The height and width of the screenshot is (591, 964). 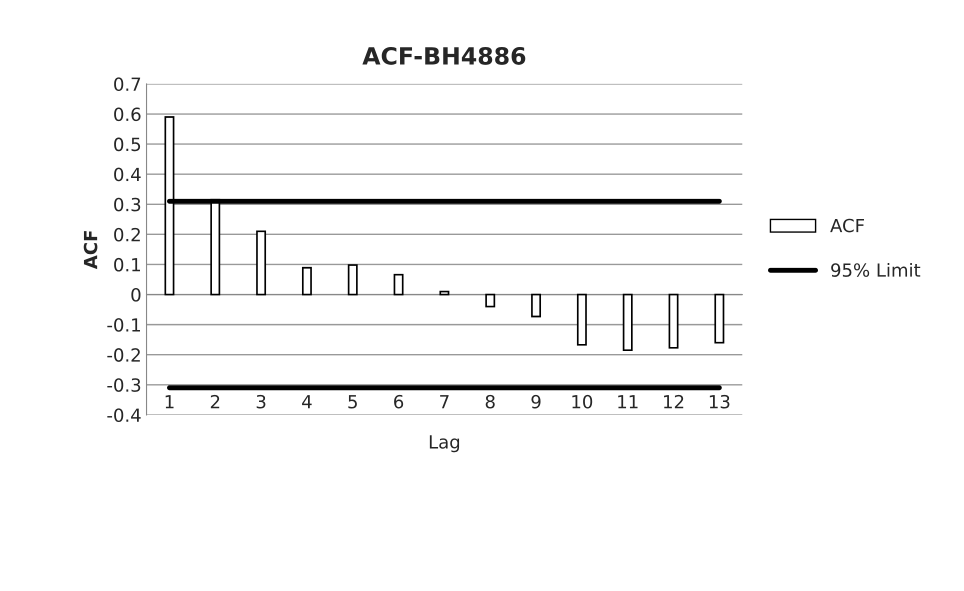 I want to click on y-tick-label: -0.2, so click(x=123, y=355).